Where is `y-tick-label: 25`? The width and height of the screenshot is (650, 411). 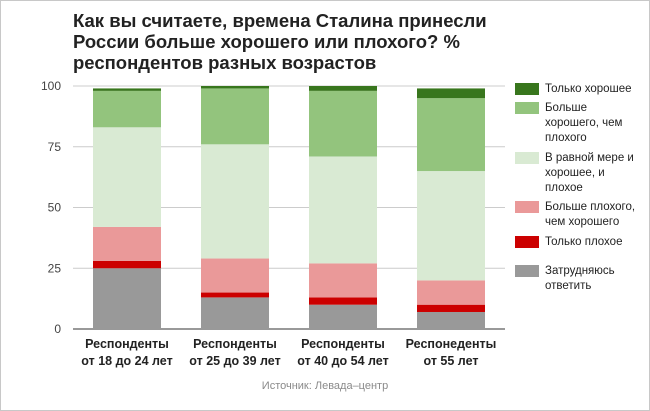
y-tick-label: 25 is located at coordinates (55, 268).